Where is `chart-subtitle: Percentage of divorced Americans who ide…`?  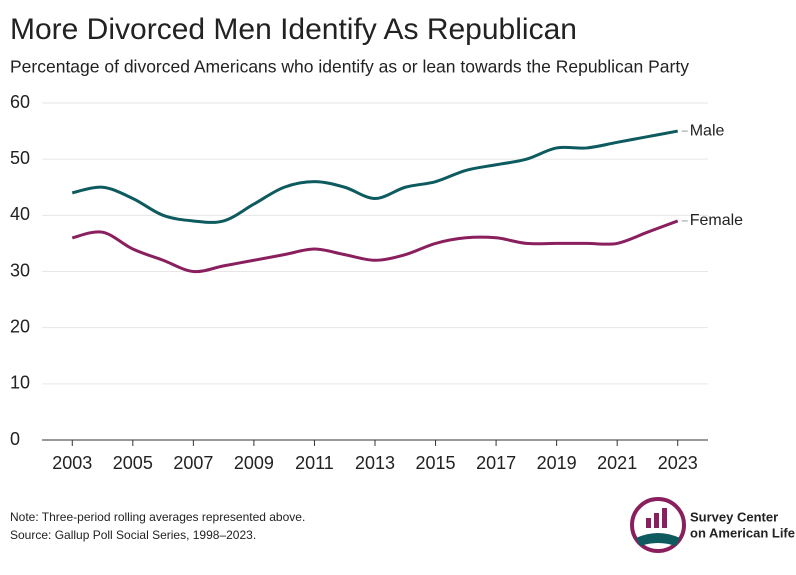
chart-subtitle: Percentage of divorced Americans who ide… is located at coordinates (349, 67).